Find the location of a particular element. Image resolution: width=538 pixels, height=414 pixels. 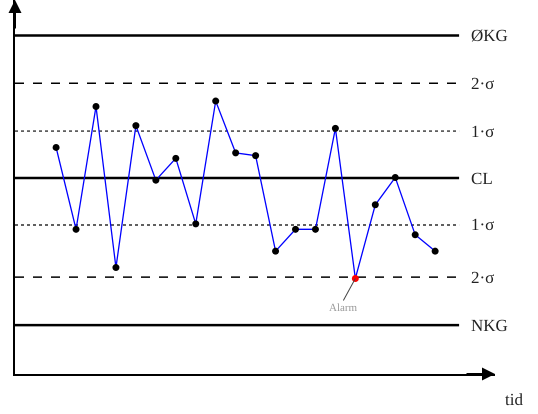

ref-line-label: CL is located at coordinates (482, 178).